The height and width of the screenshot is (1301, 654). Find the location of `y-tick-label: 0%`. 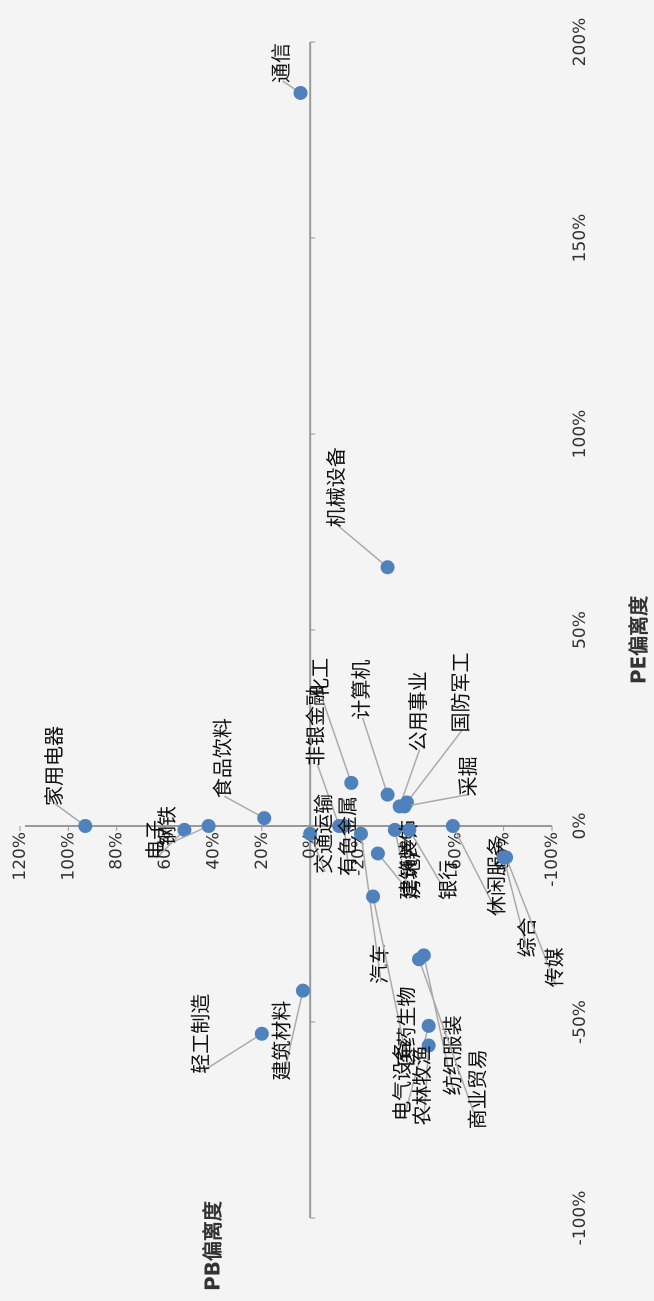

y-tick-label: 0% is located at coordinates (310, 845).